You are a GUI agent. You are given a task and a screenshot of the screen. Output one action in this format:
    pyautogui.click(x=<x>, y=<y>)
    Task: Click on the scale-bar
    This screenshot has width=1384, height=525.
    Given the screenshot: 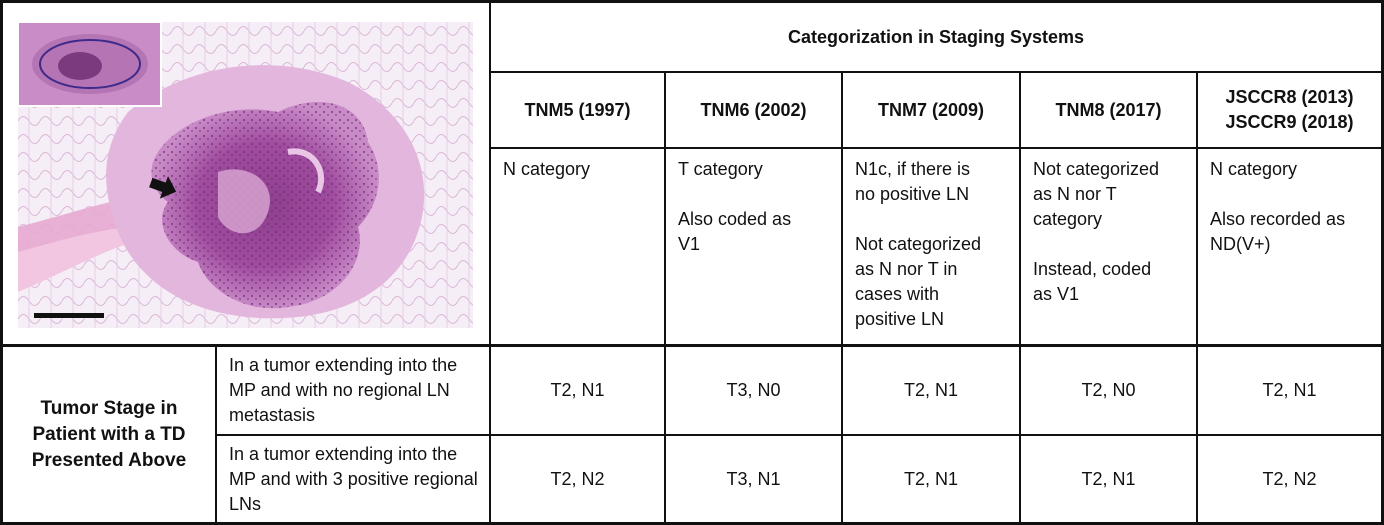 What is the action you would take?
    pyautogui.click(x=69, y=315)
    